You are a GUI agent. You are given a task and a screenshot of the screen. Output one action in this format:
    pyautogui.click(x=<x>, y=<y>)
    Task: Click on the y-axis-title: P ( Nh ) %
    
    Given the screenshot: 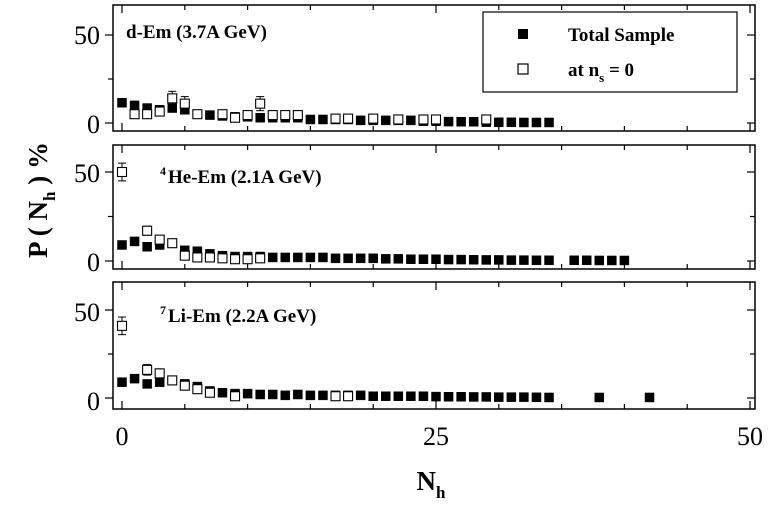 What is the action you would take?
    pyautogui.click(x=41, y=200)
    